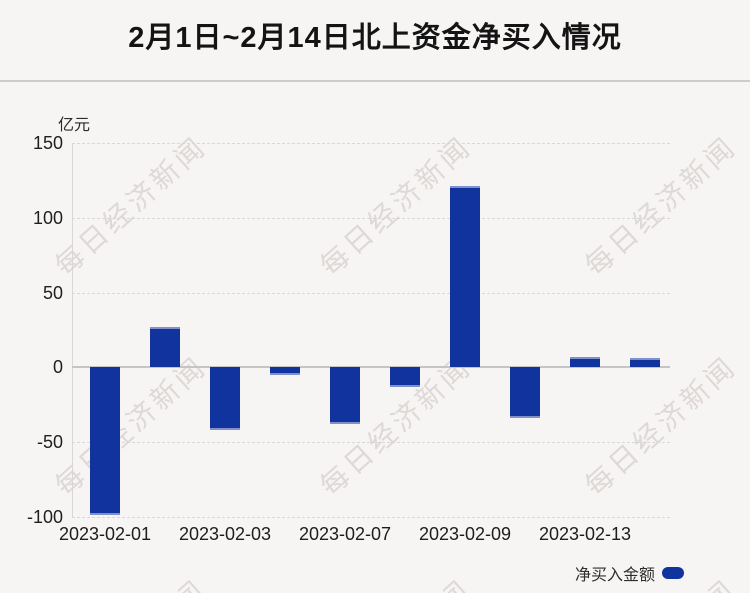  Describe the element at coordinates (44, 517) in the screenshot. I see `y-tick-label: -100` at that location.